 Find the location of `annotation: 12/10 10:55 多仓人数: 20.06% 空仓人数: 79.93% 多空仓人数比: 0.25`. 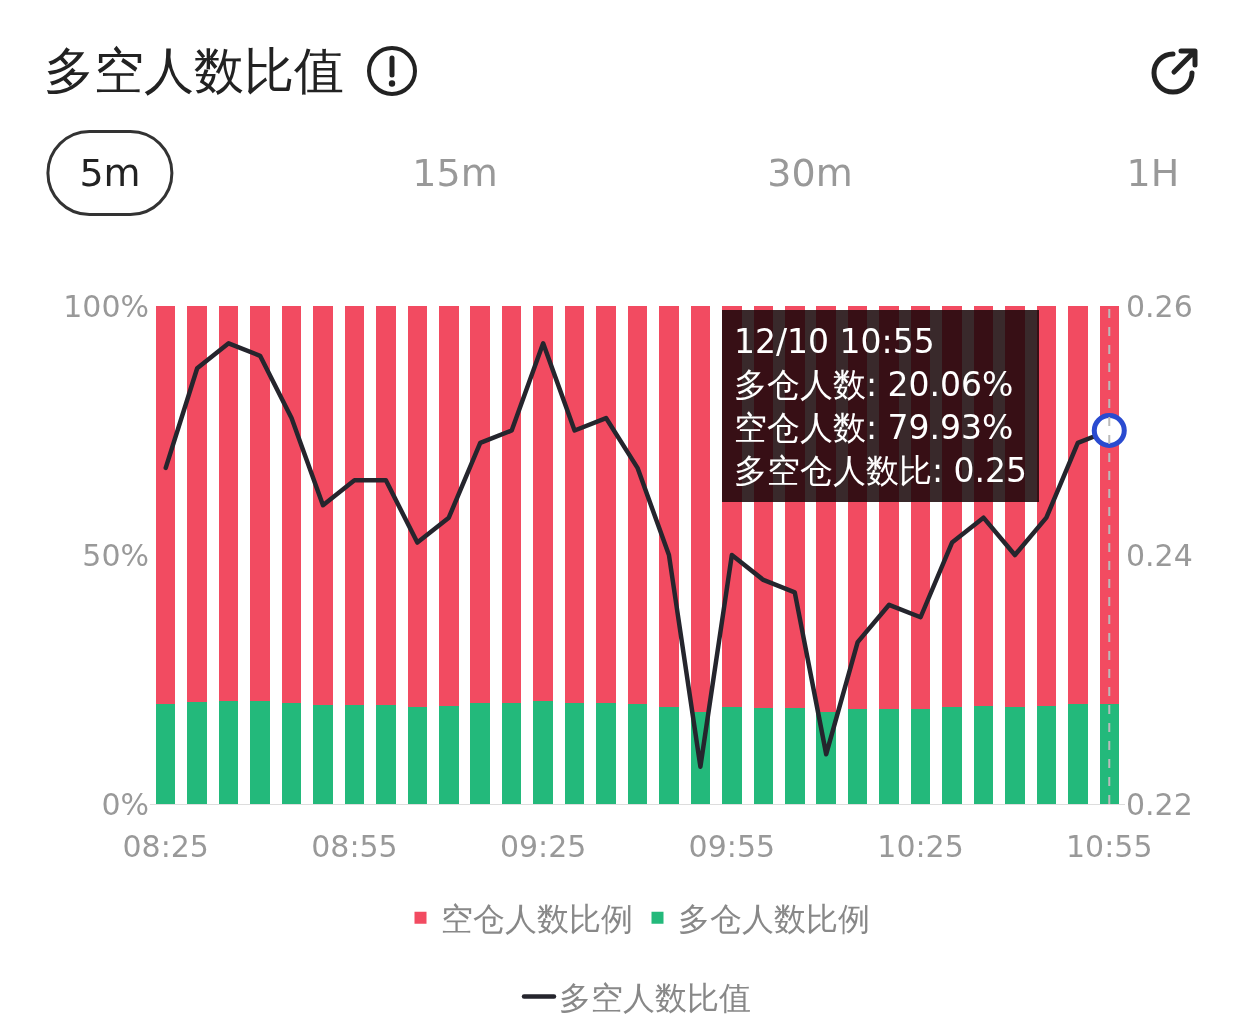

annotation: 12/10 10:55 多仓人数: 20.06% 空仓人数: 79.93% 多空仓人数比: 0.25 is located at coordinates (881, 406).